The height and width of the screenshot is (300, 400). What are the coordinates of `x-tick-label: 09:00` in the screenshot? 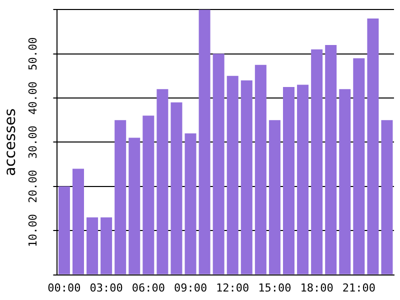 It's located at (191, 287).